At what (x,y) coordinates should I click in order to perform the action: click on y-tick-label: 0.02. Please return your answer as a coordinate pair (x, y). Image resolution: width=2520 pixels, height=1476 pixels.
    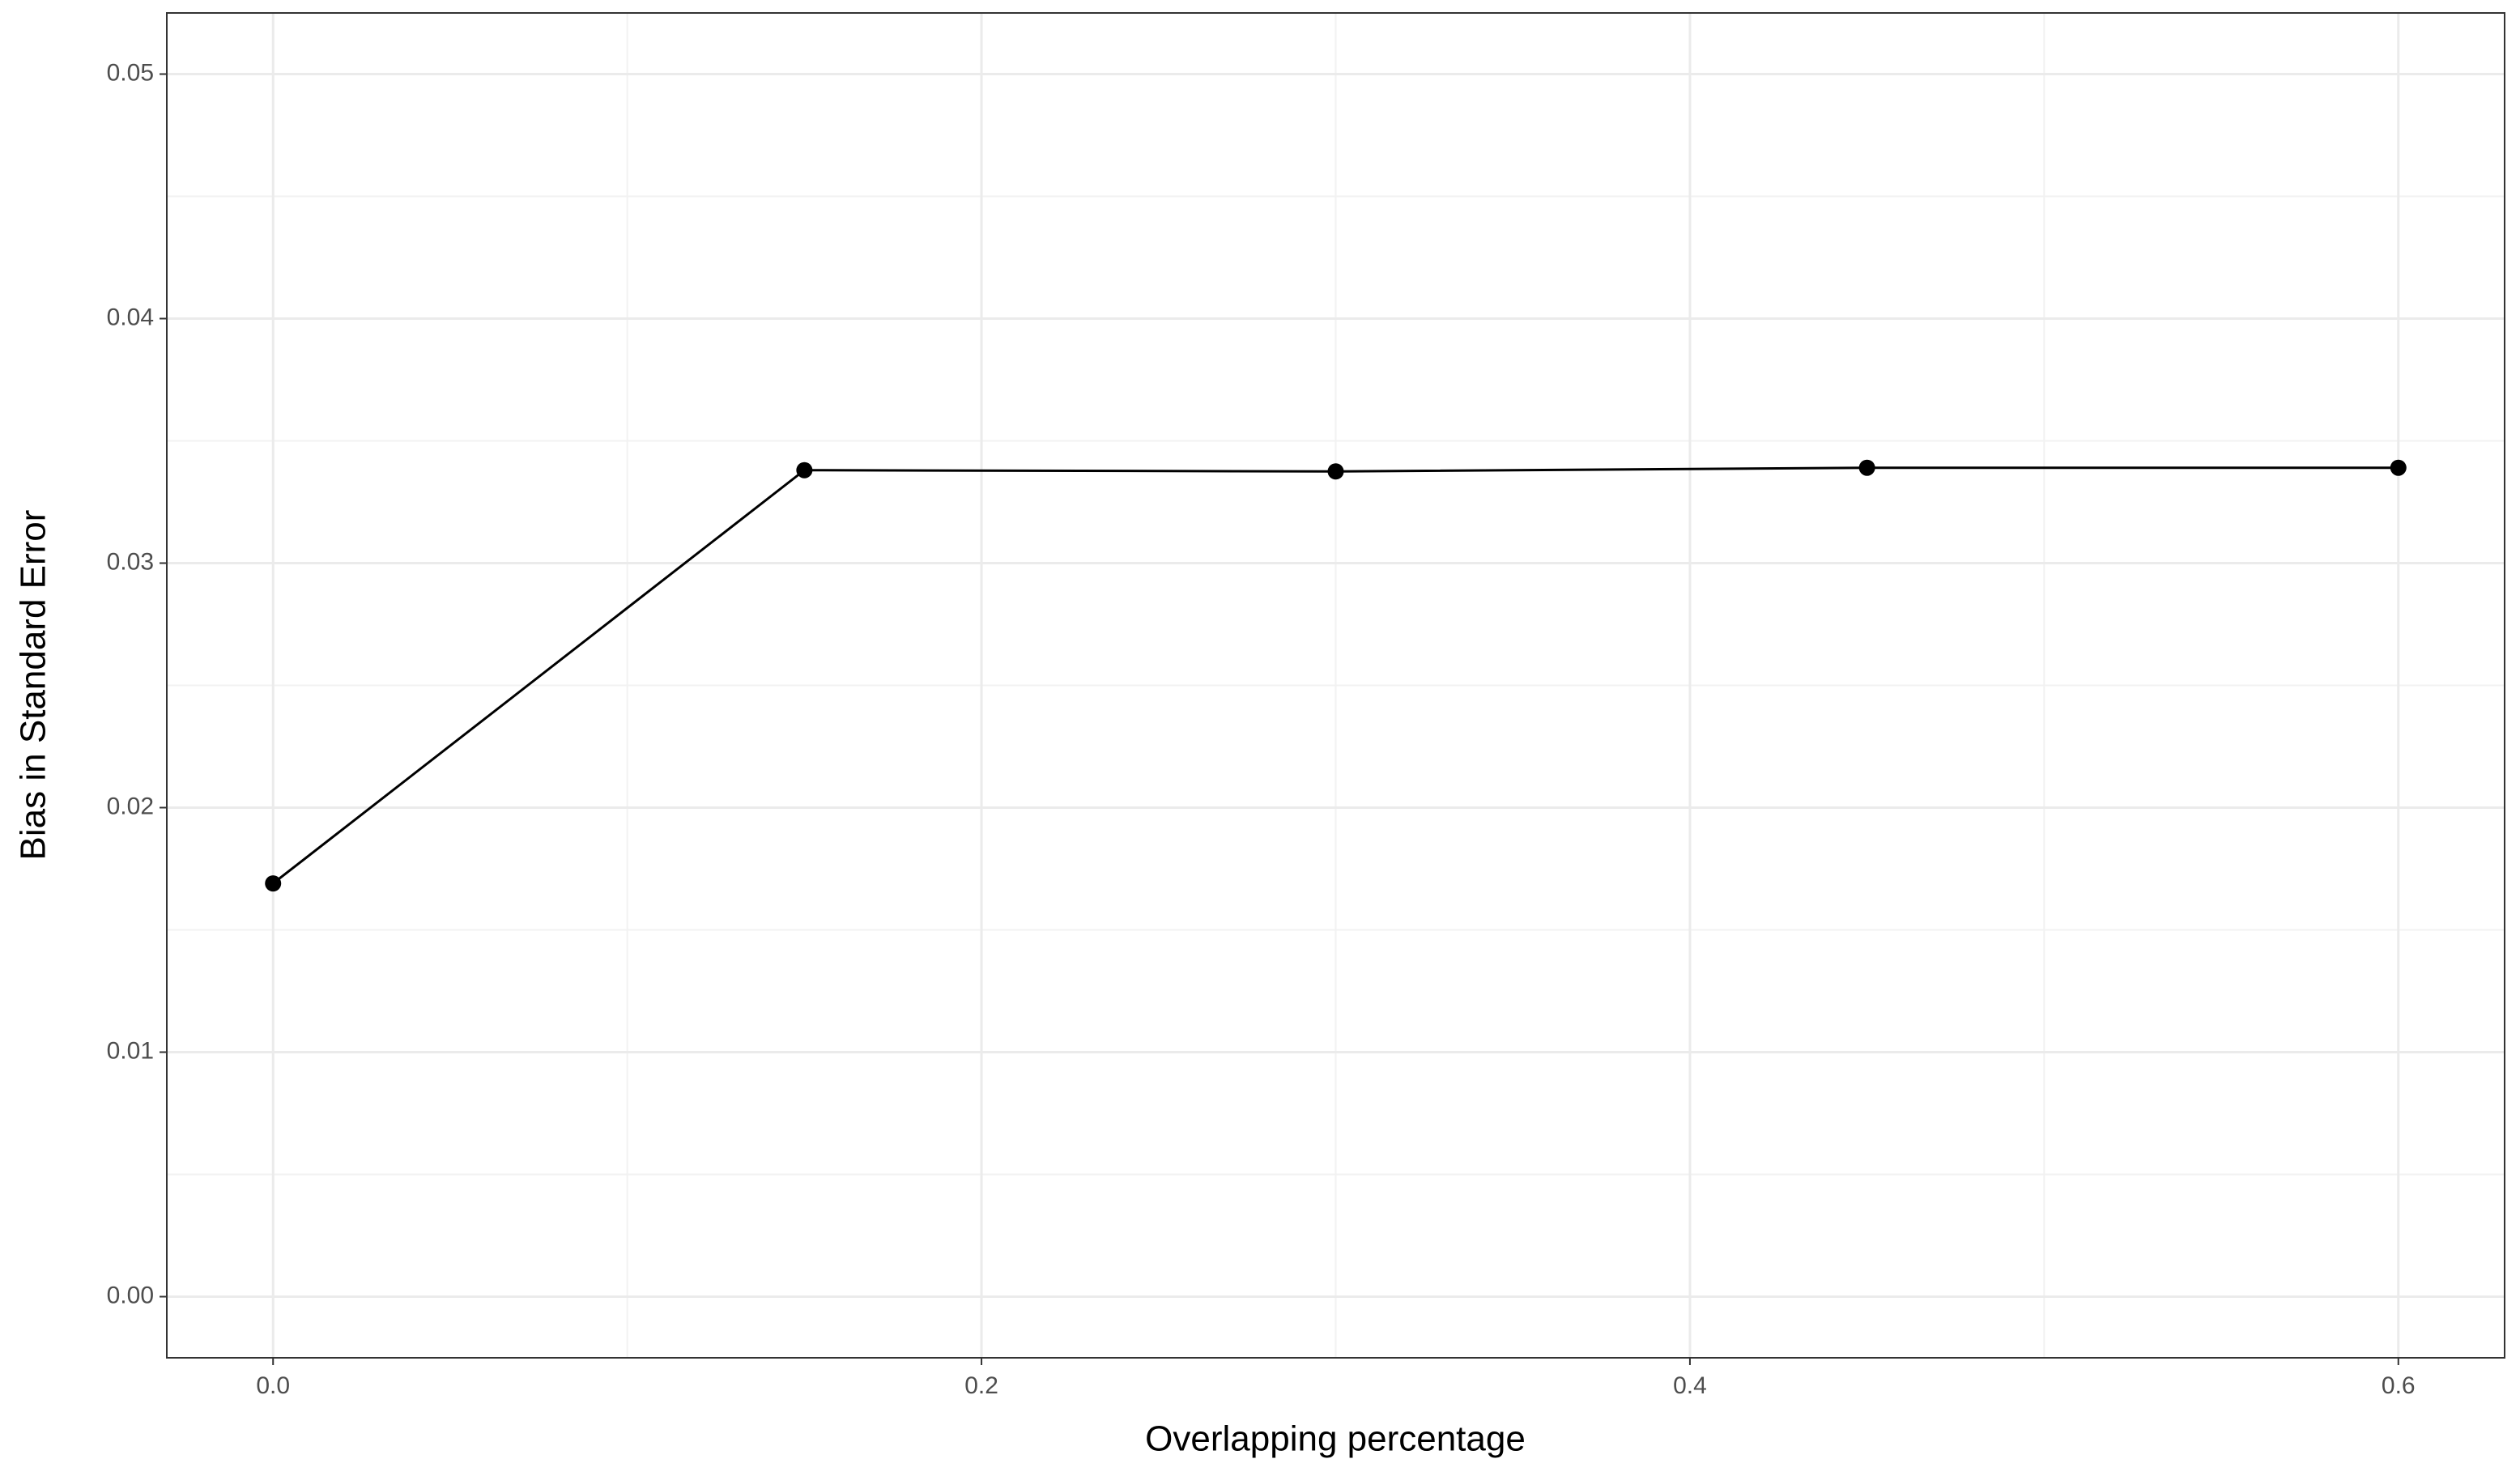
    Looking at the image, I should click on (130, 806).